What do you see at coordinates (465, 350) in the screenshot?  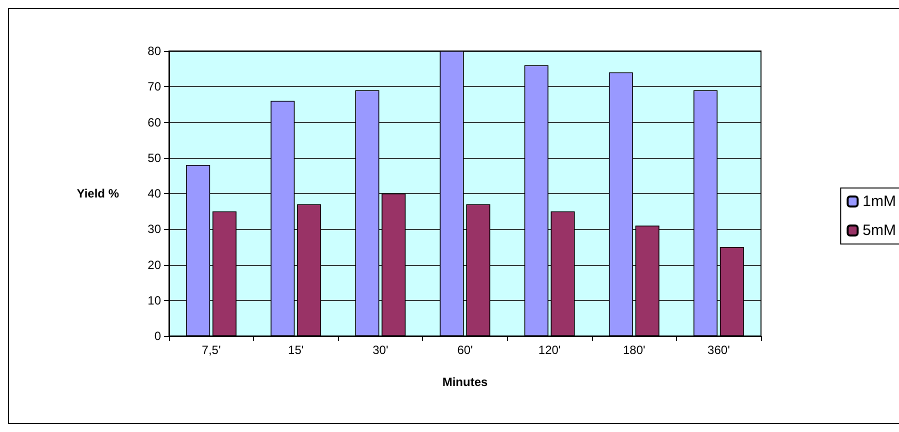 I see `x-tick-label: 60'` at bounding box center [465, 350].